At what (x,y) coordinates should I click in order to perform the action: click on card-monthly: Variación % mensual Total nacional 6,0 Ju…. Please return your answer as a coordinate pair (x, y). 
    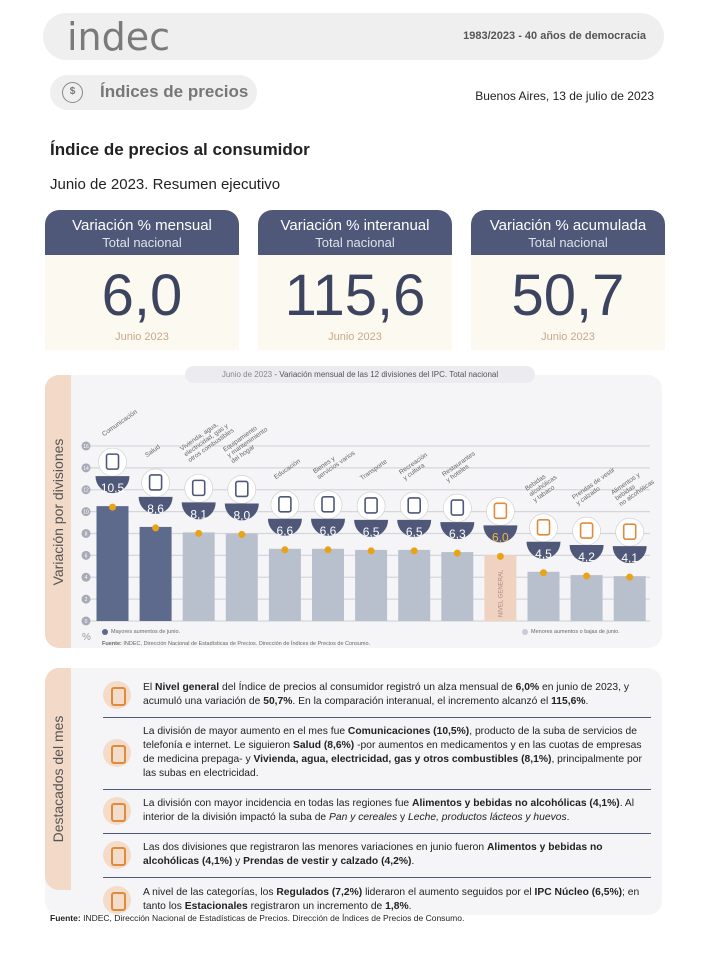
    Looking at the image, I should click on (142, 280).